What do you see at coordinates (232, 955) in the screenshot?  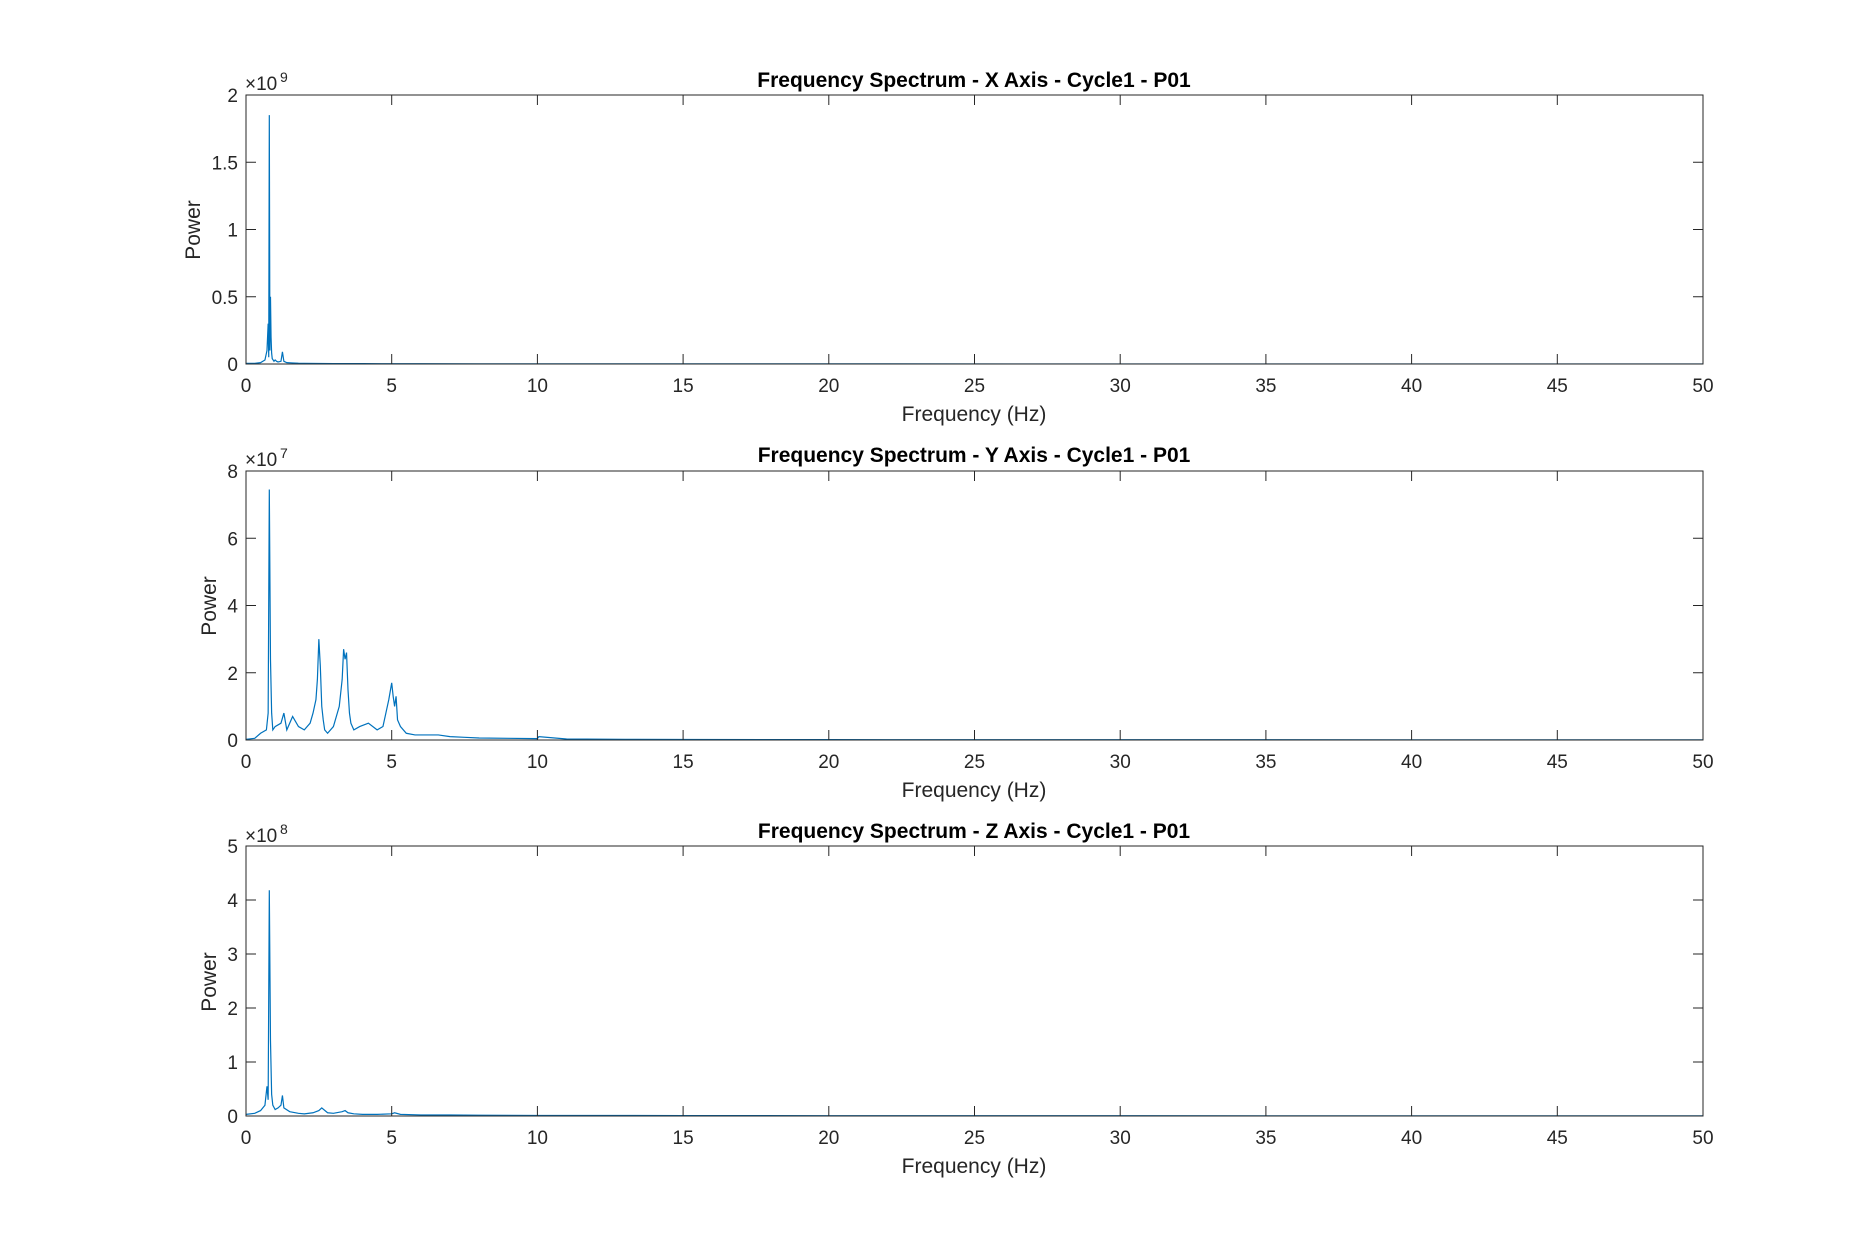 I see `y-tick-label: 3` at bounding box center [232, 955].